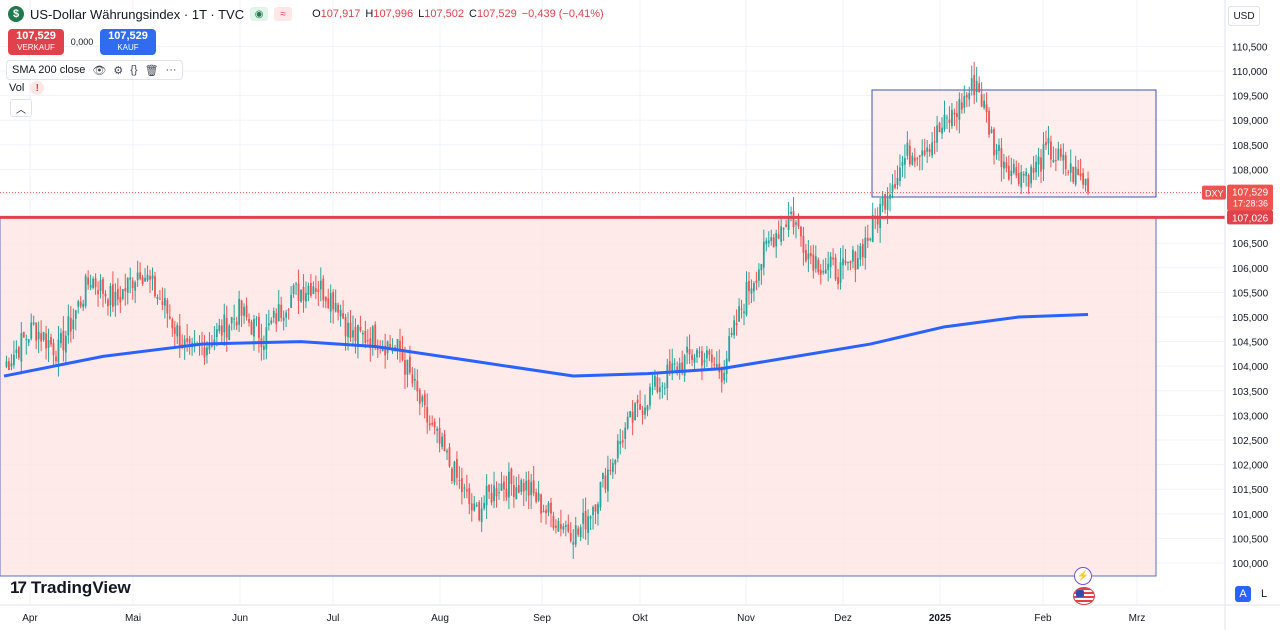 This screenshot has height=630, width=1280. What do you see at coordinates (1250, 146) in the screenshot?
I see `price-tick-label: 108,500` at bounding box center [1250, 146].